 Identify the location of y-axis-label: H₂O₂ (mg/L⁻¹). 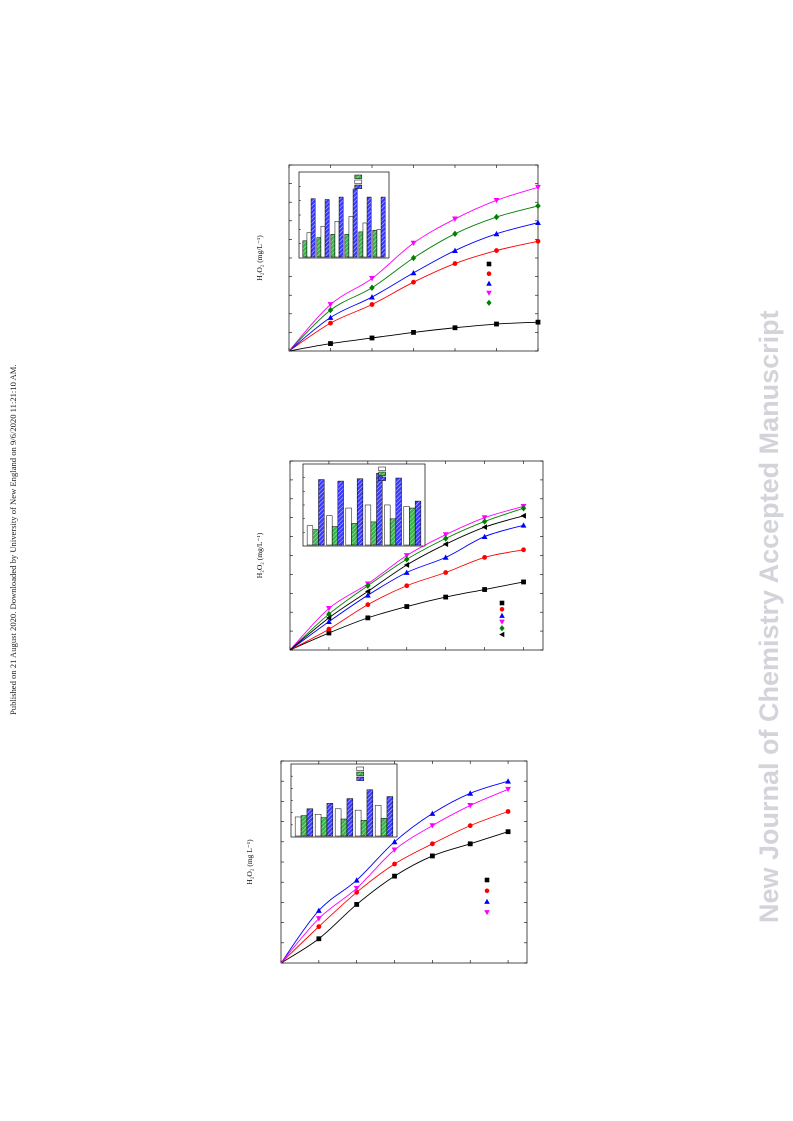
(259, 555).